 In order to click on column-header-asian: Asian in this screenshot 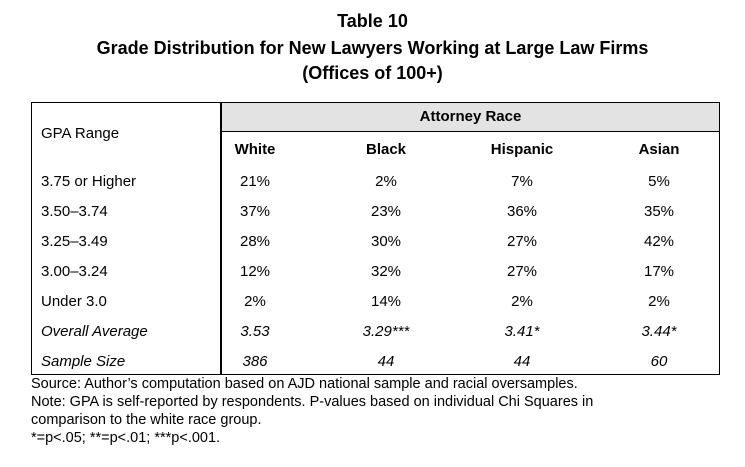, I will do `click(659, 149)`.